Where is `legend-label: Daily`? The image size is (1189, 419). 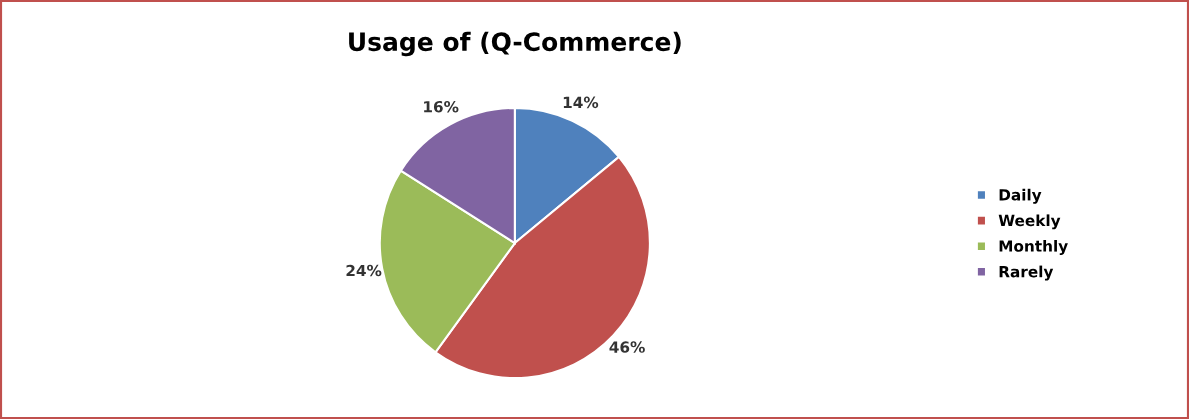
legend-label: Daily is located at coordinates (1020, 196).